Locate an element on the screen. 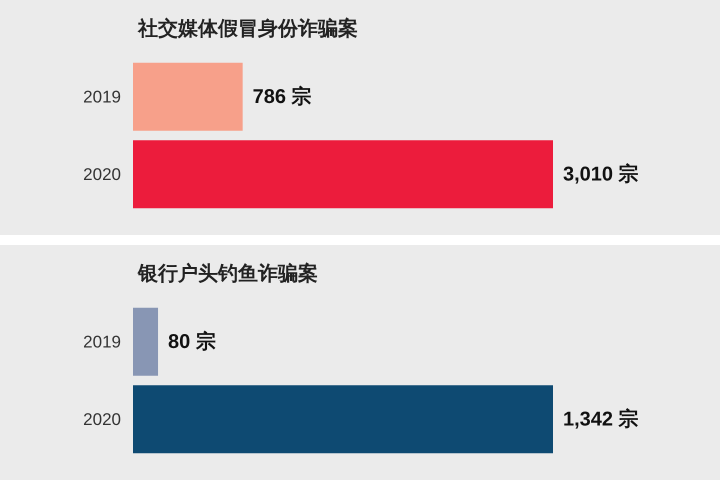  data-label: 1,342 宗 is located at coordinates (601, 418).